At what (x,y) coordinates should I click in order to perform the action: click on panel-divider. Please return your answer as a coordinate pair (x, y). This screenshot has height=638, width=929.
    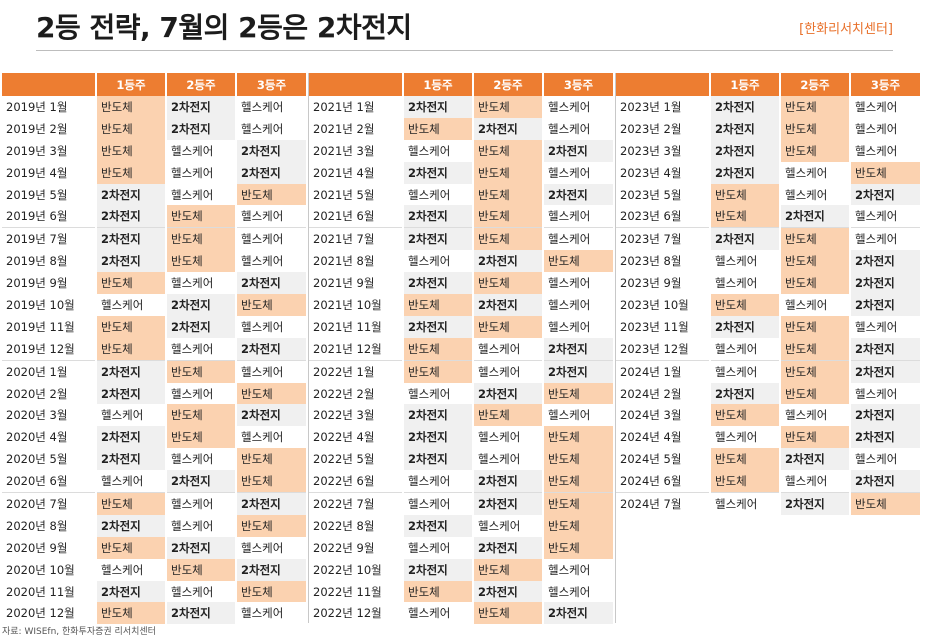
    Looking at the image, I should click on (615, 348).